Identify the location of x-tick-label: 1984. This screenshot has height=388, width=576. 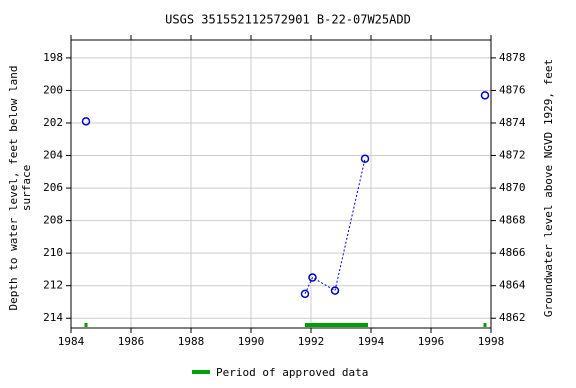
(71, 341).